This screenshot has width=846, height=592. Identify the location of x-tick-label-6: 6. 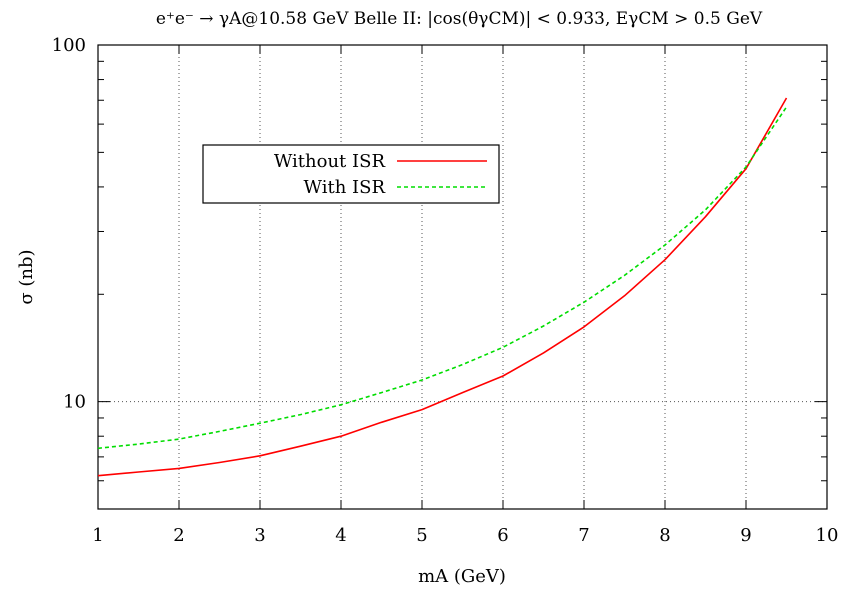
(502, 535).